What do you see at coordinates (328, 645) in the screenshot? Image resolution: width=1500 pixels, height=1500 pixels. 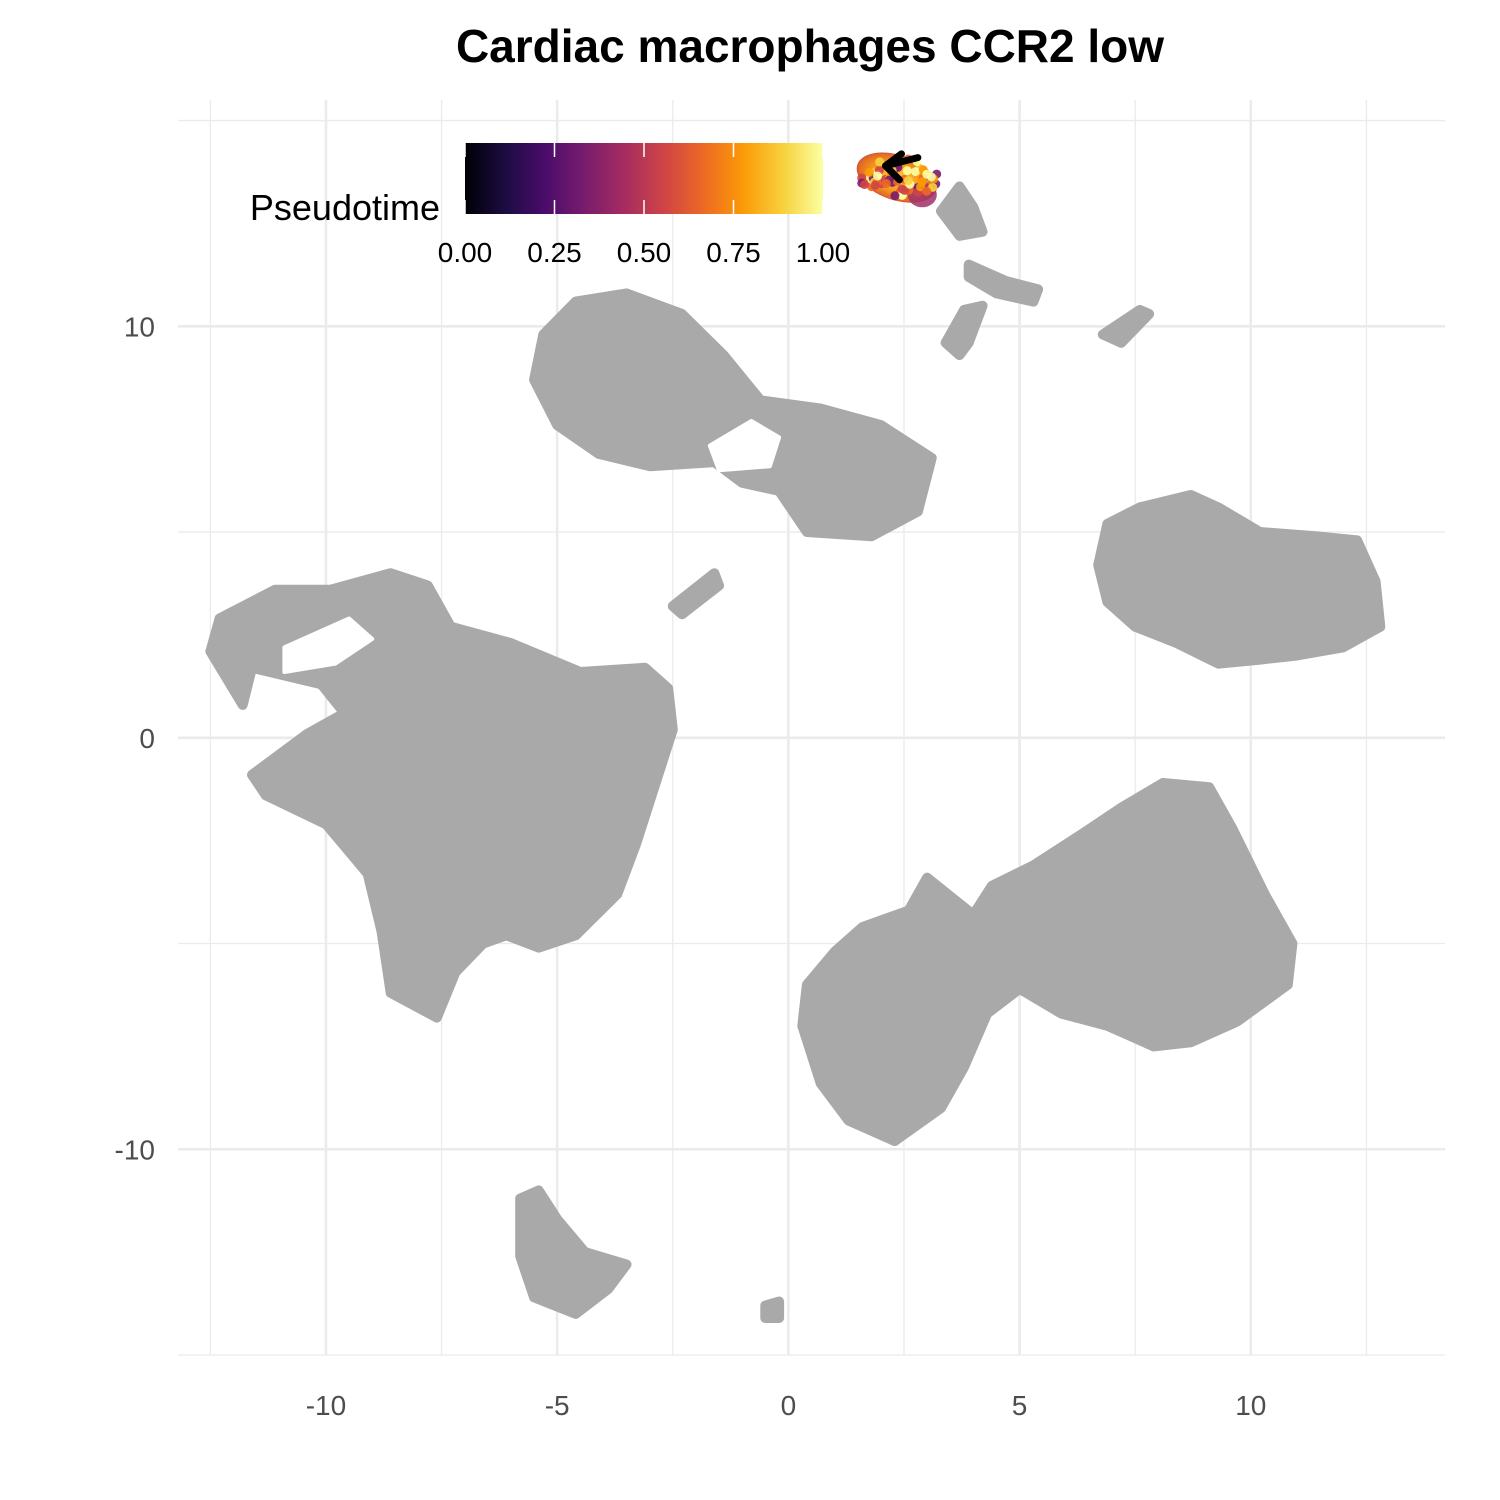 I see `hole-left` at bounding box center [328, 645].